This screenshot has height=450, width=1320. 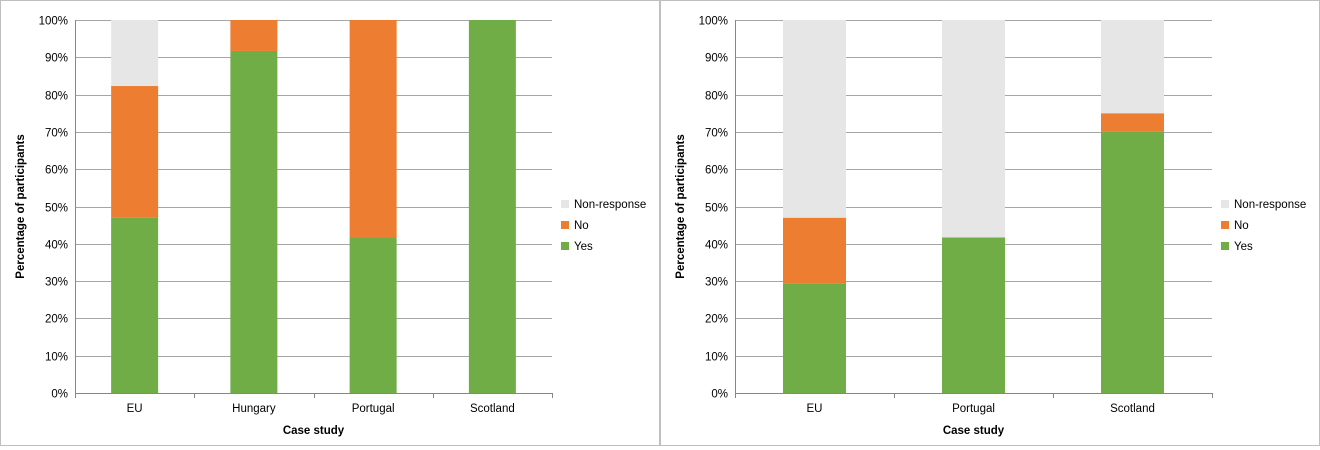 What do you see at coordinates (1132, 67) in the screenshot?
I see `bar-non-response-scotland` at bounding box center [1132, 67].